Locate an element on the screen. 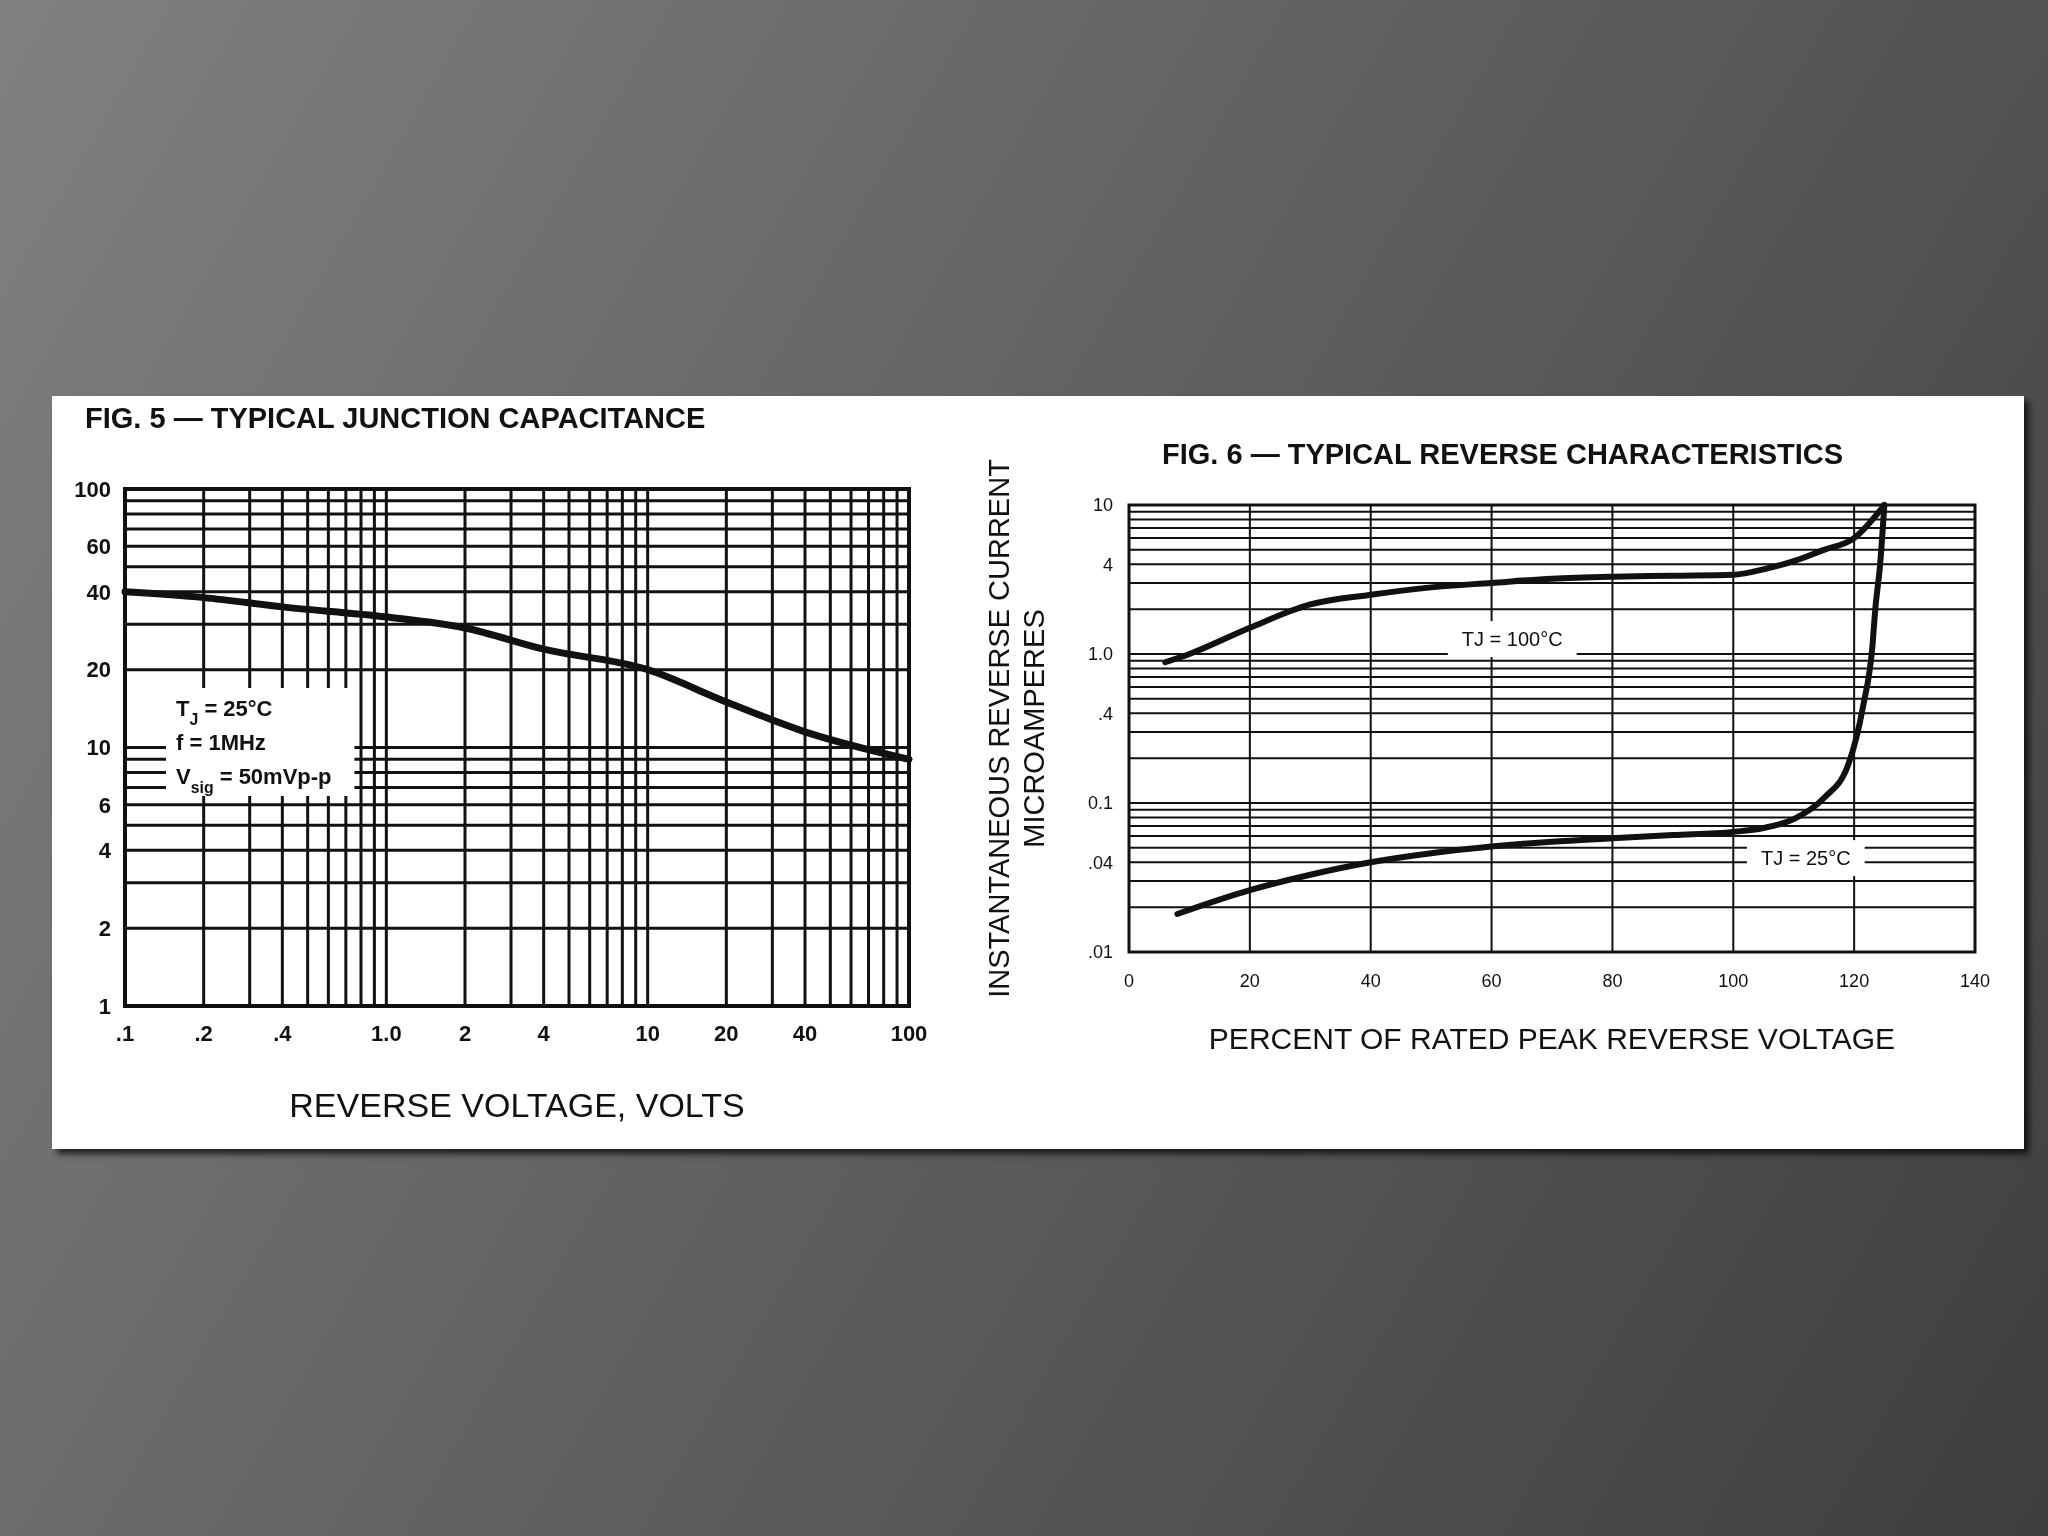 The image size is (2048, 1536). x-tick-label: 10 is located at coordinates (647, 1033).